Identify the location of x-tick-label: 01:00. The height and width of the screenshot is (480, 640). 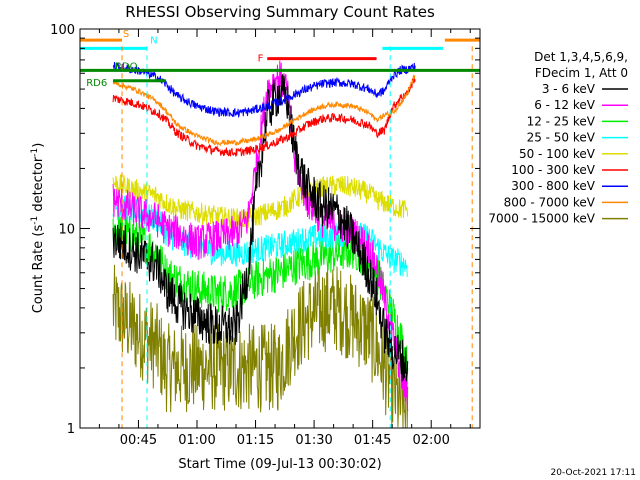
(196, 440).